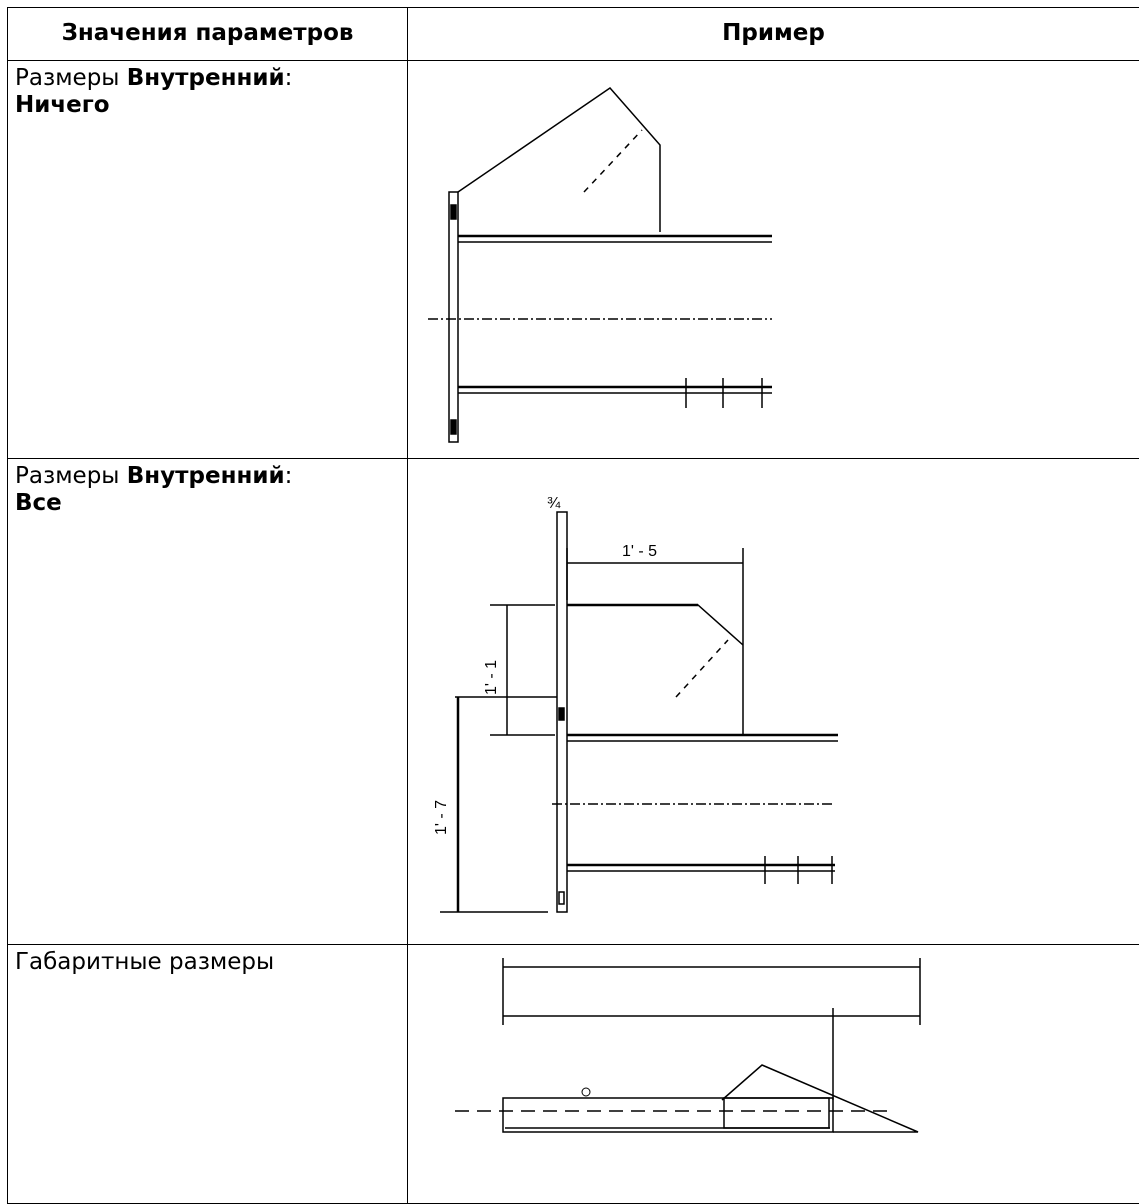 The width and height of the screenshot is (1139, 1204). What do you see at coordinates (635, 704) in the screenshot?
I see `drawing-2: ¾ 1' - 5 1' - 1 1' - 7` at bounding box center [635, 704].